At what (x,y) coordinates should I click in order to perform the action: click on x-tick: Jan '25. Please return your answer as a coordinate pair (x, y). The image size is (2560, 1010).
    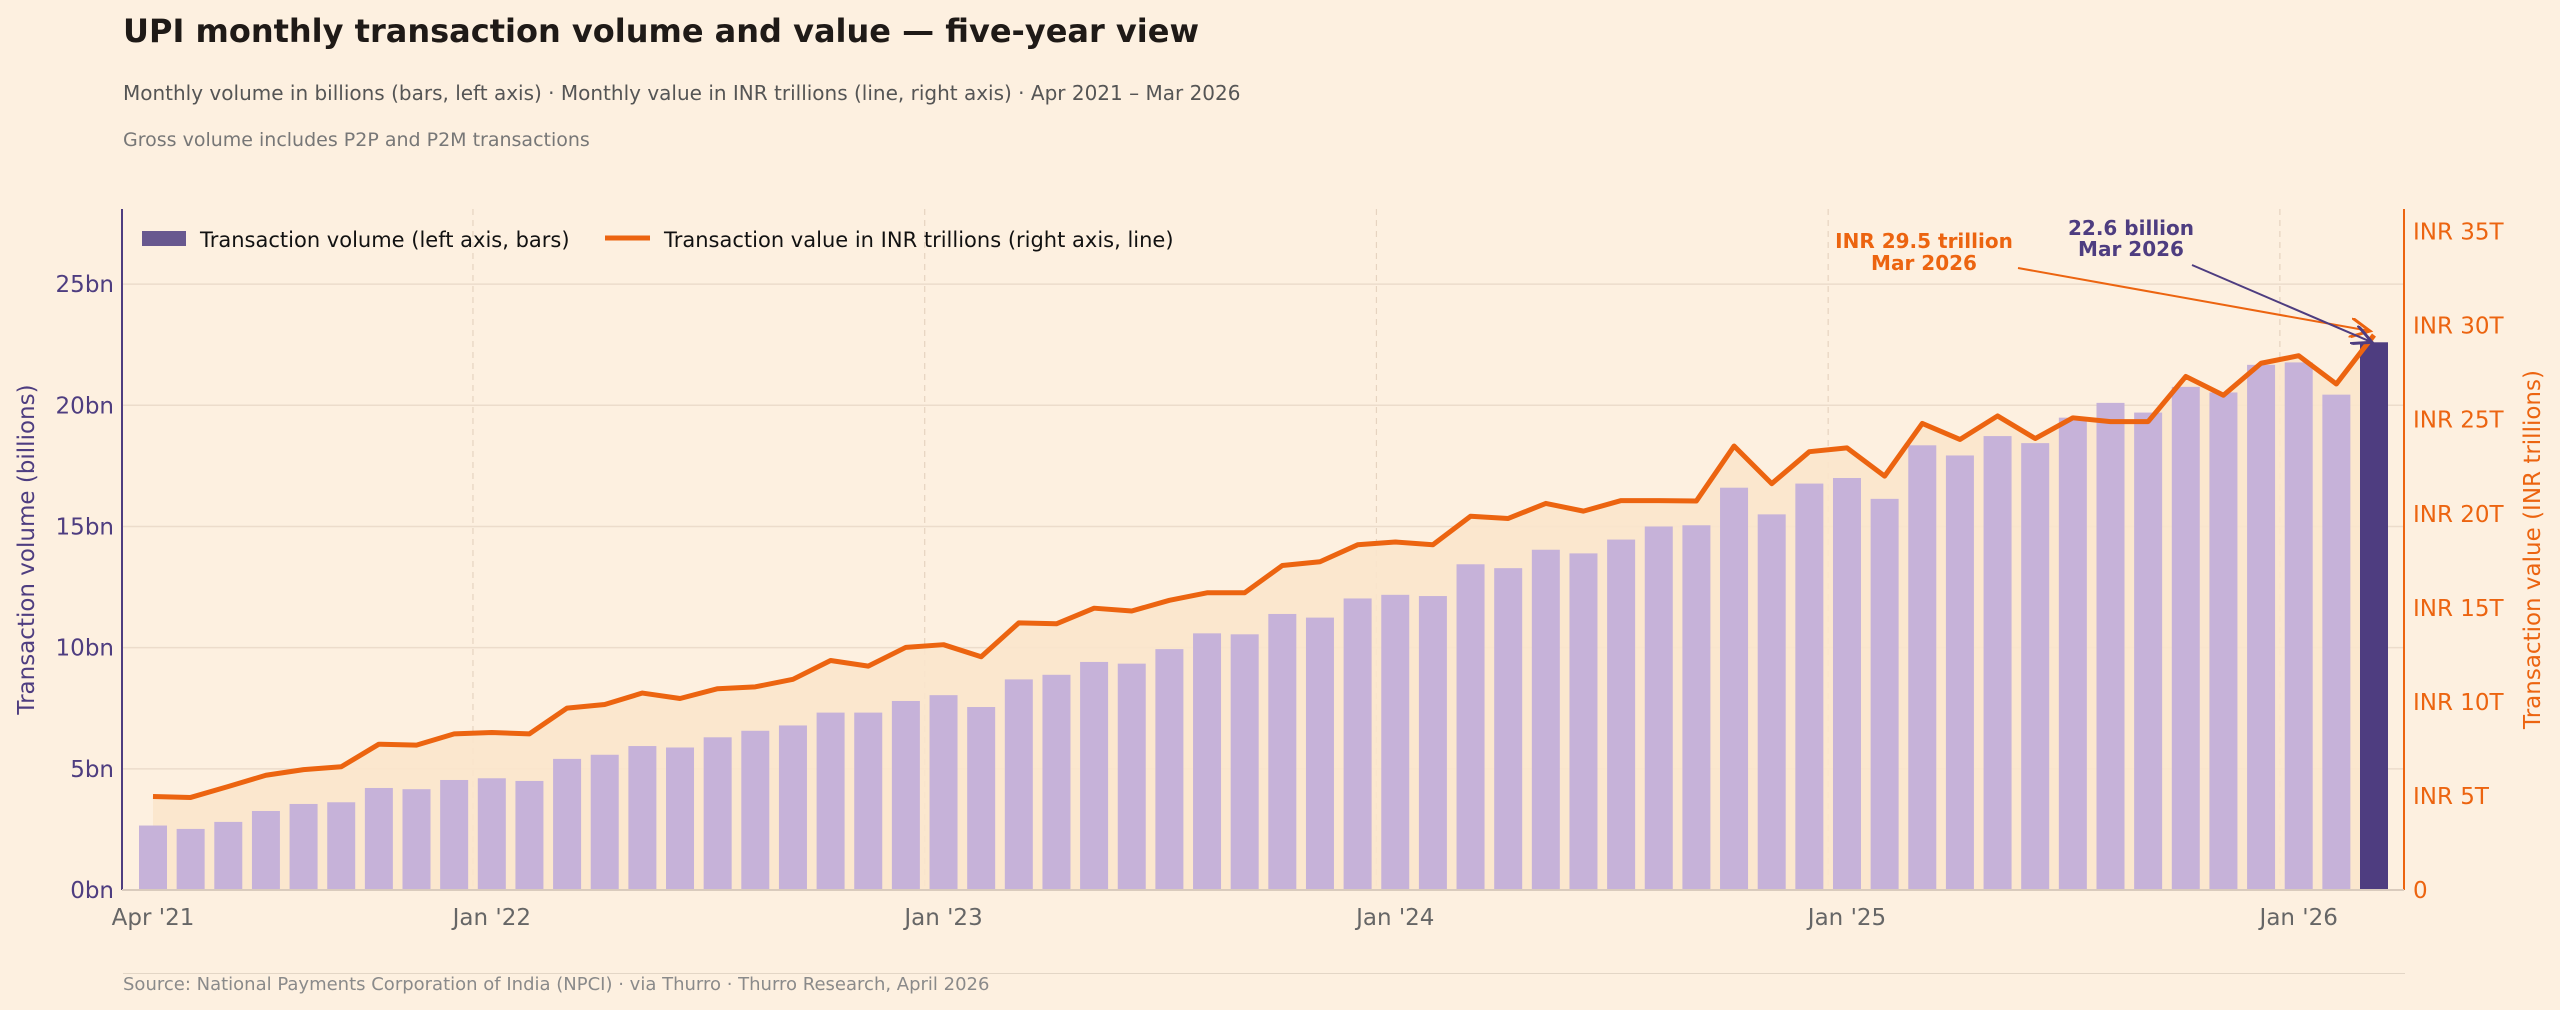
    Looking at the image, I should click on (1846, 918).